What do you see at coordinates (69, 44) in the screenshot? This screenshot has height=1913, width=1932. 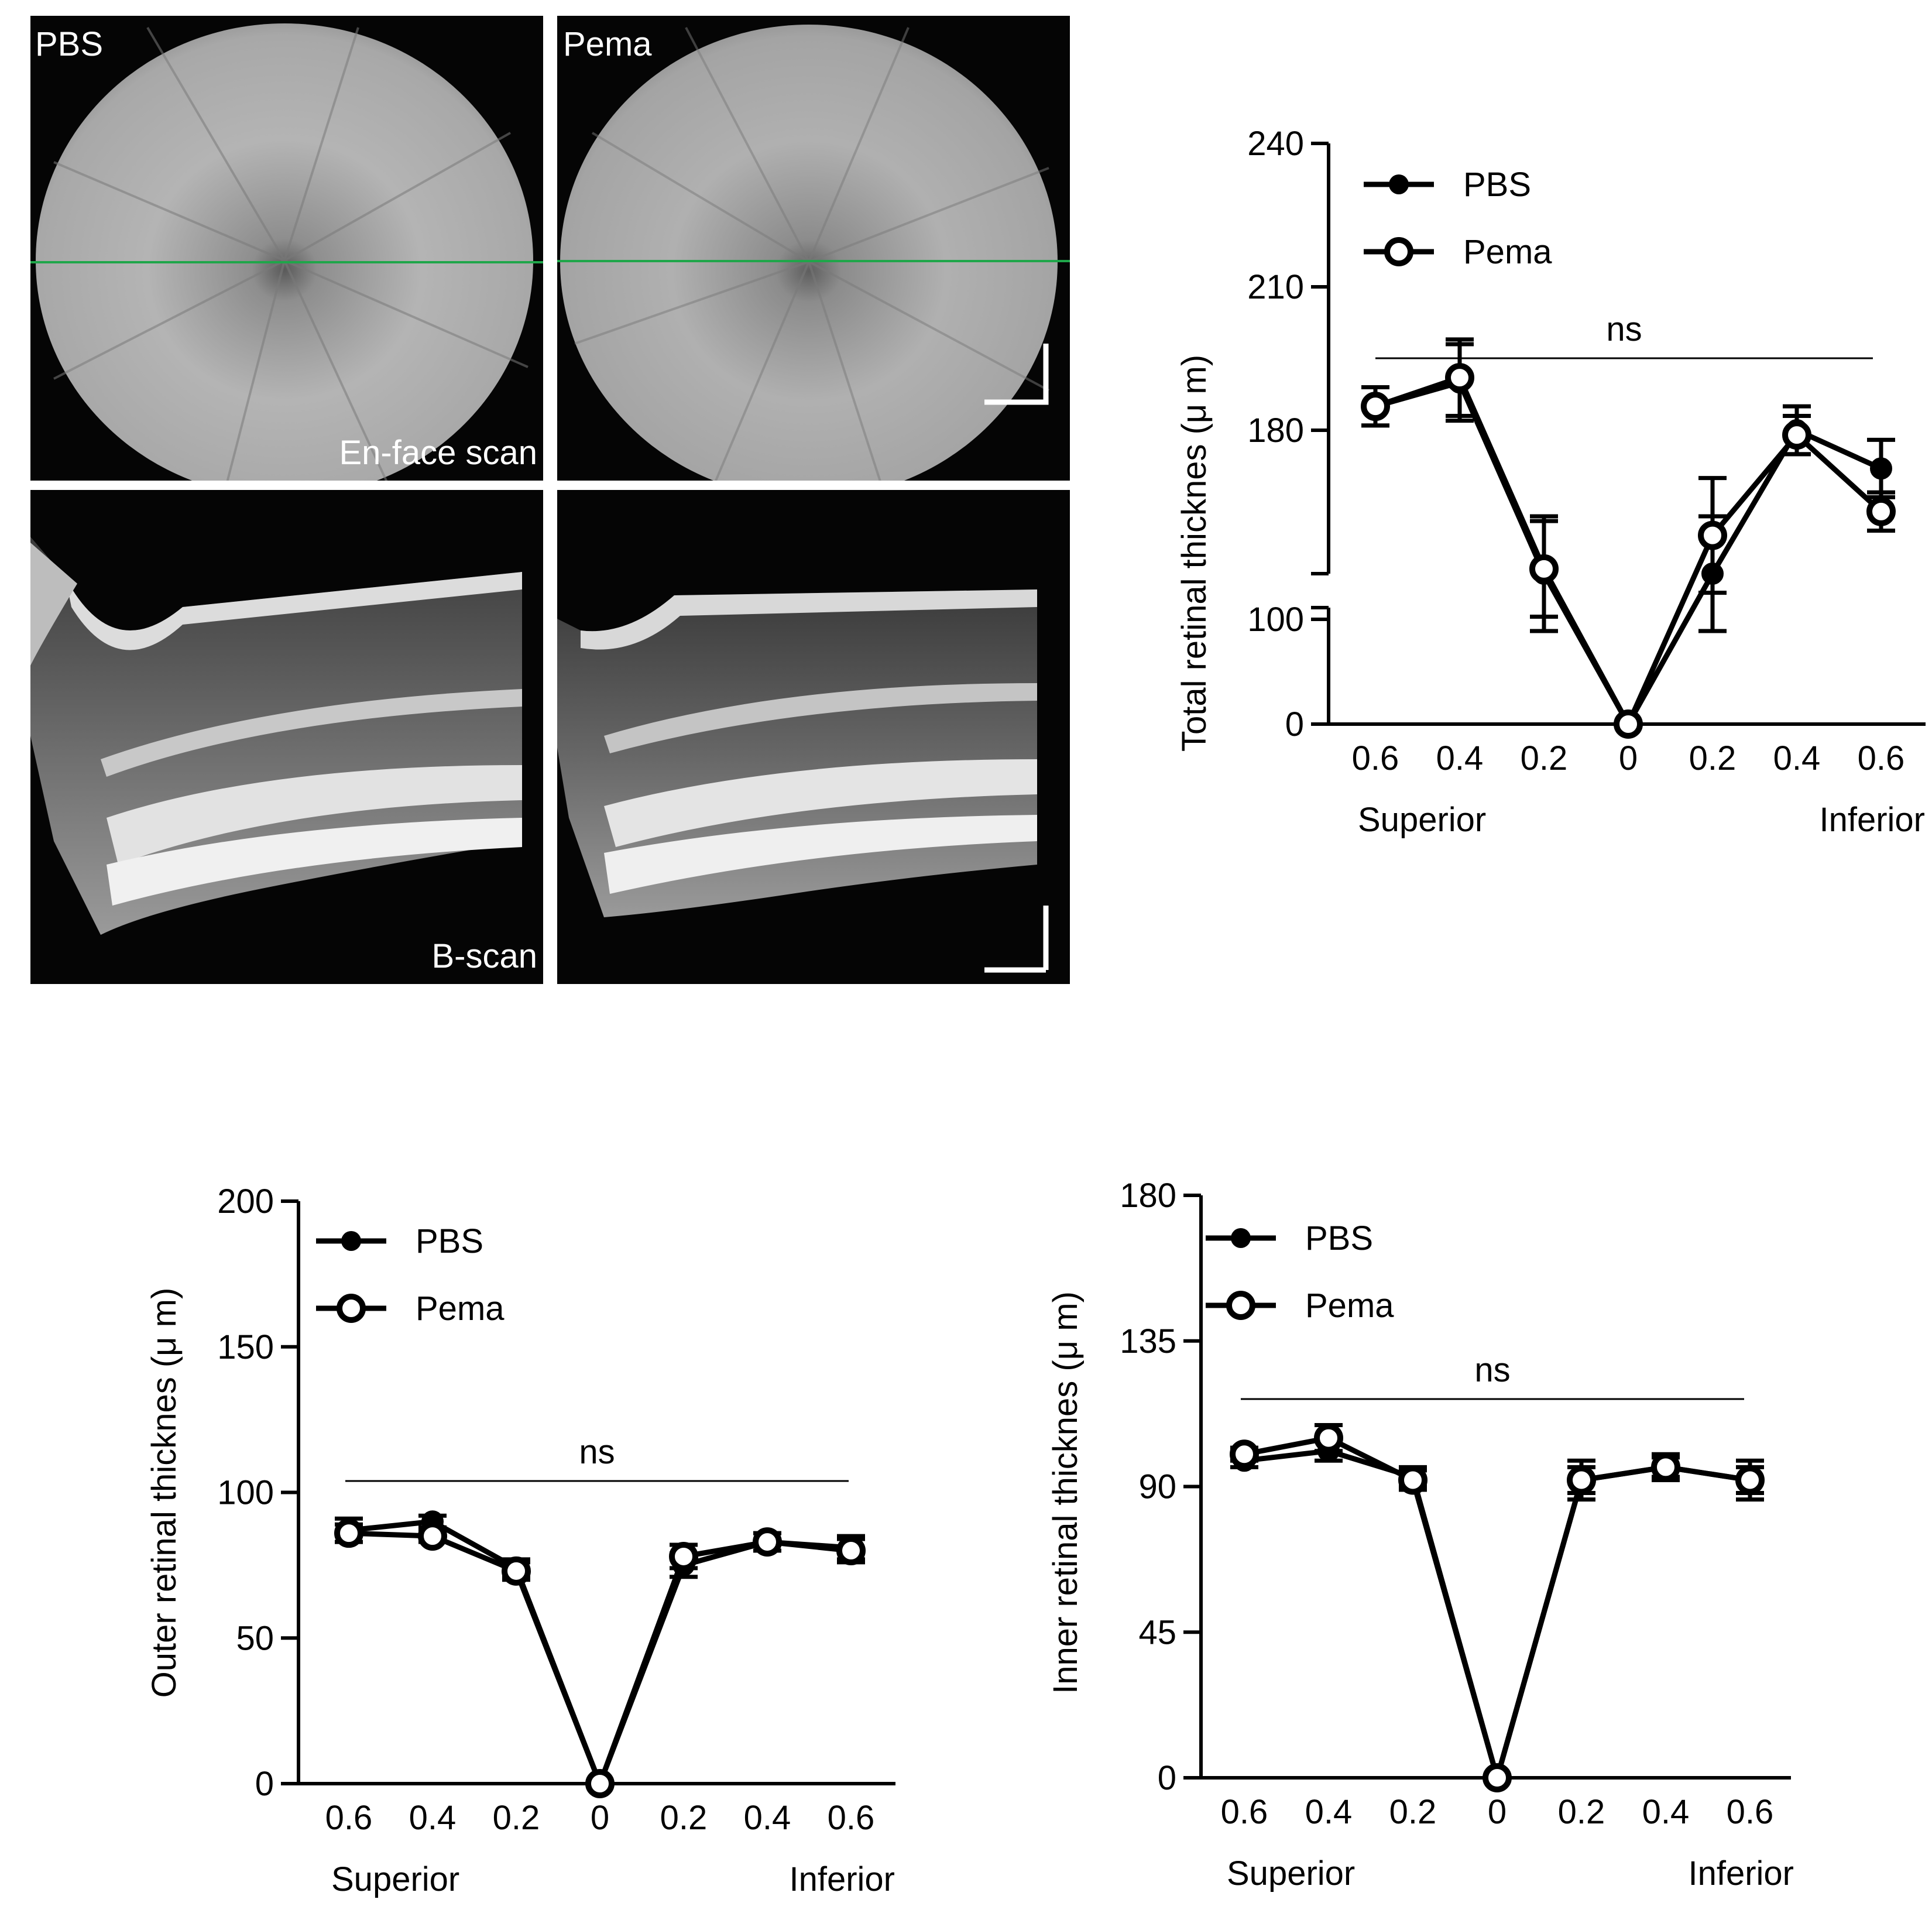 I see `pbs-label: PBS` at bounding box center [69, 44].